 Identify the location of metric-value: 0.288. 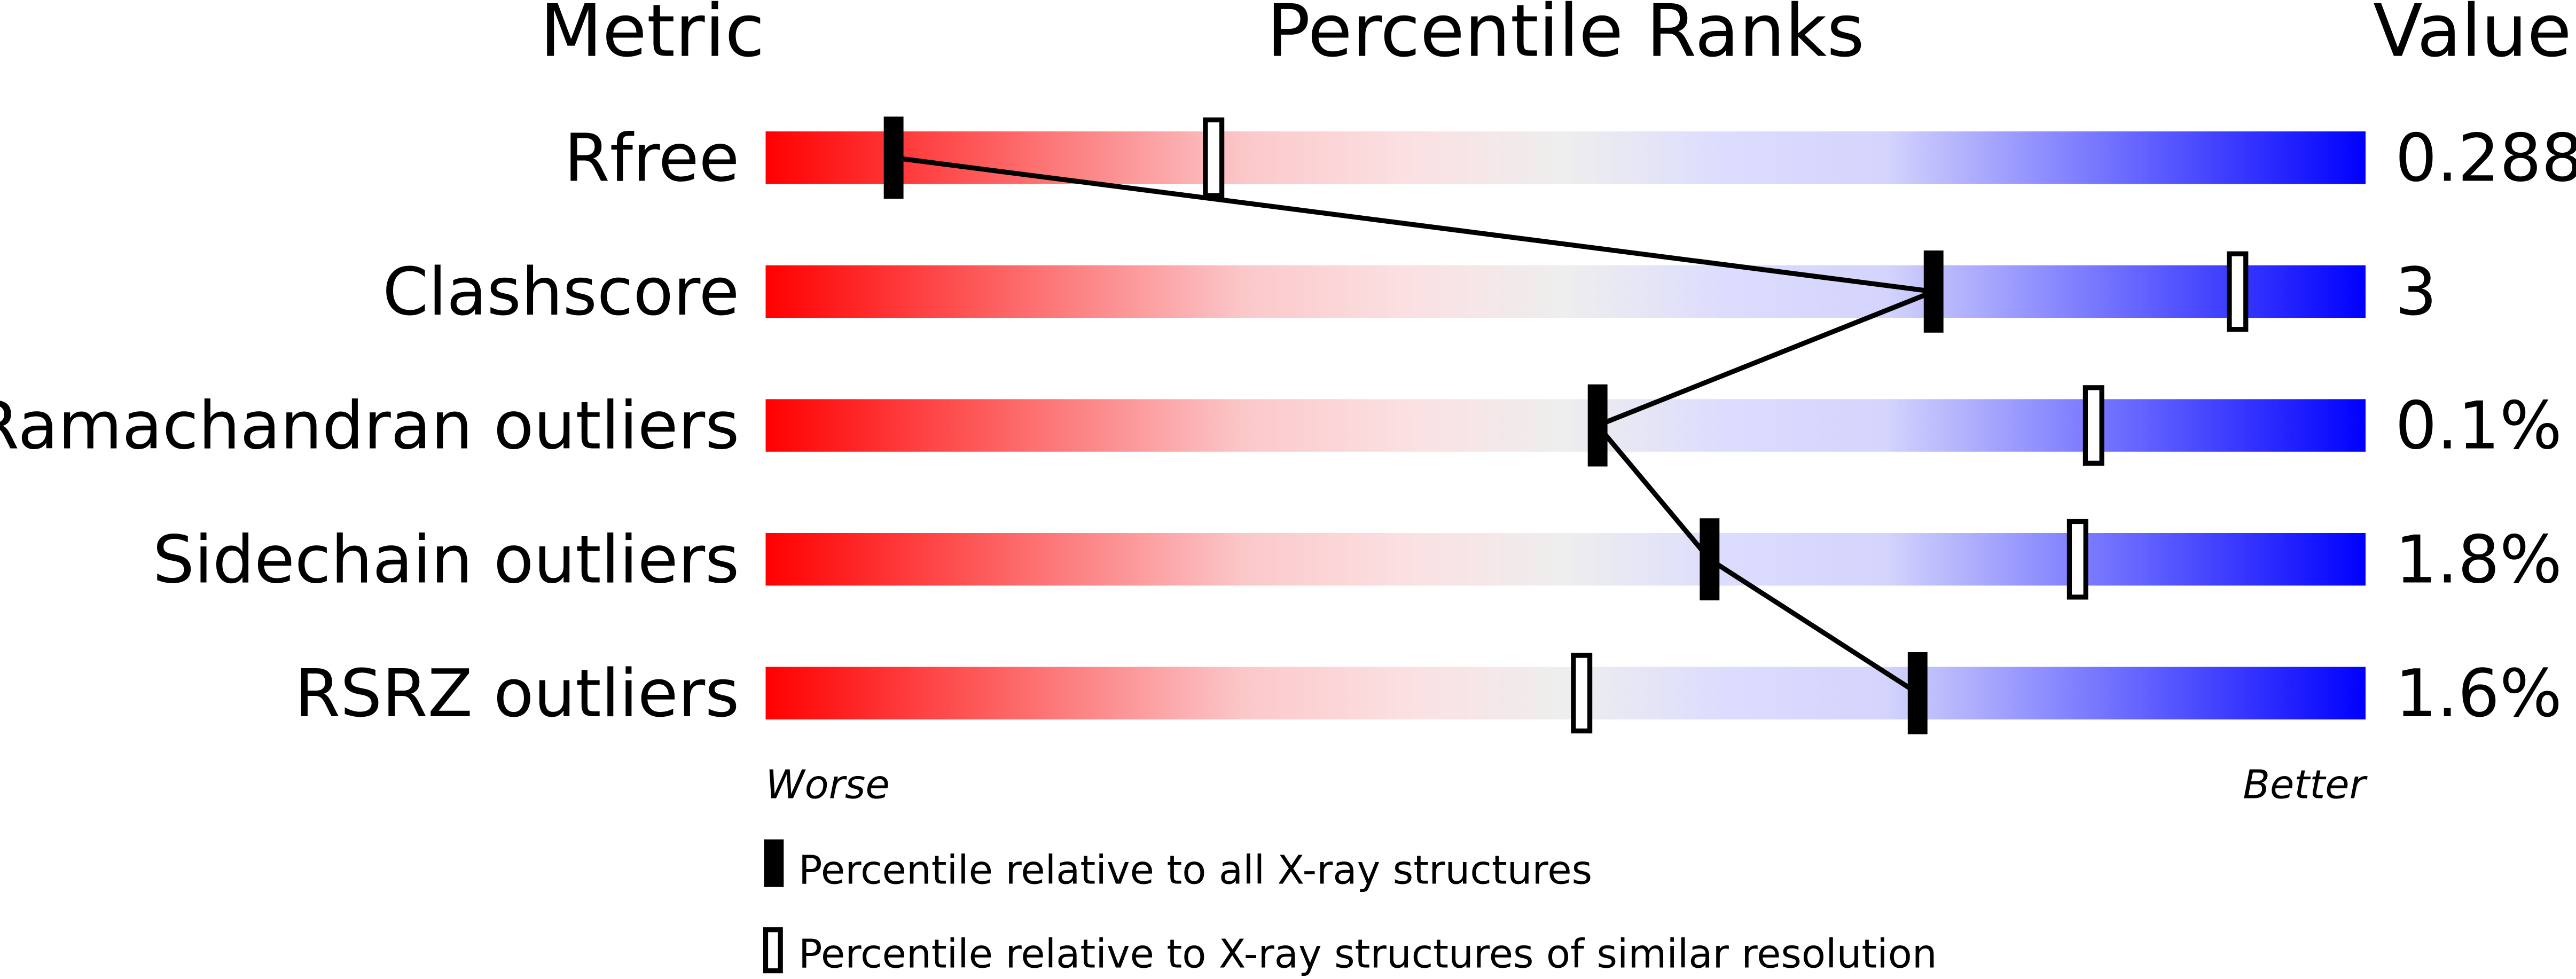
(2485, 158).